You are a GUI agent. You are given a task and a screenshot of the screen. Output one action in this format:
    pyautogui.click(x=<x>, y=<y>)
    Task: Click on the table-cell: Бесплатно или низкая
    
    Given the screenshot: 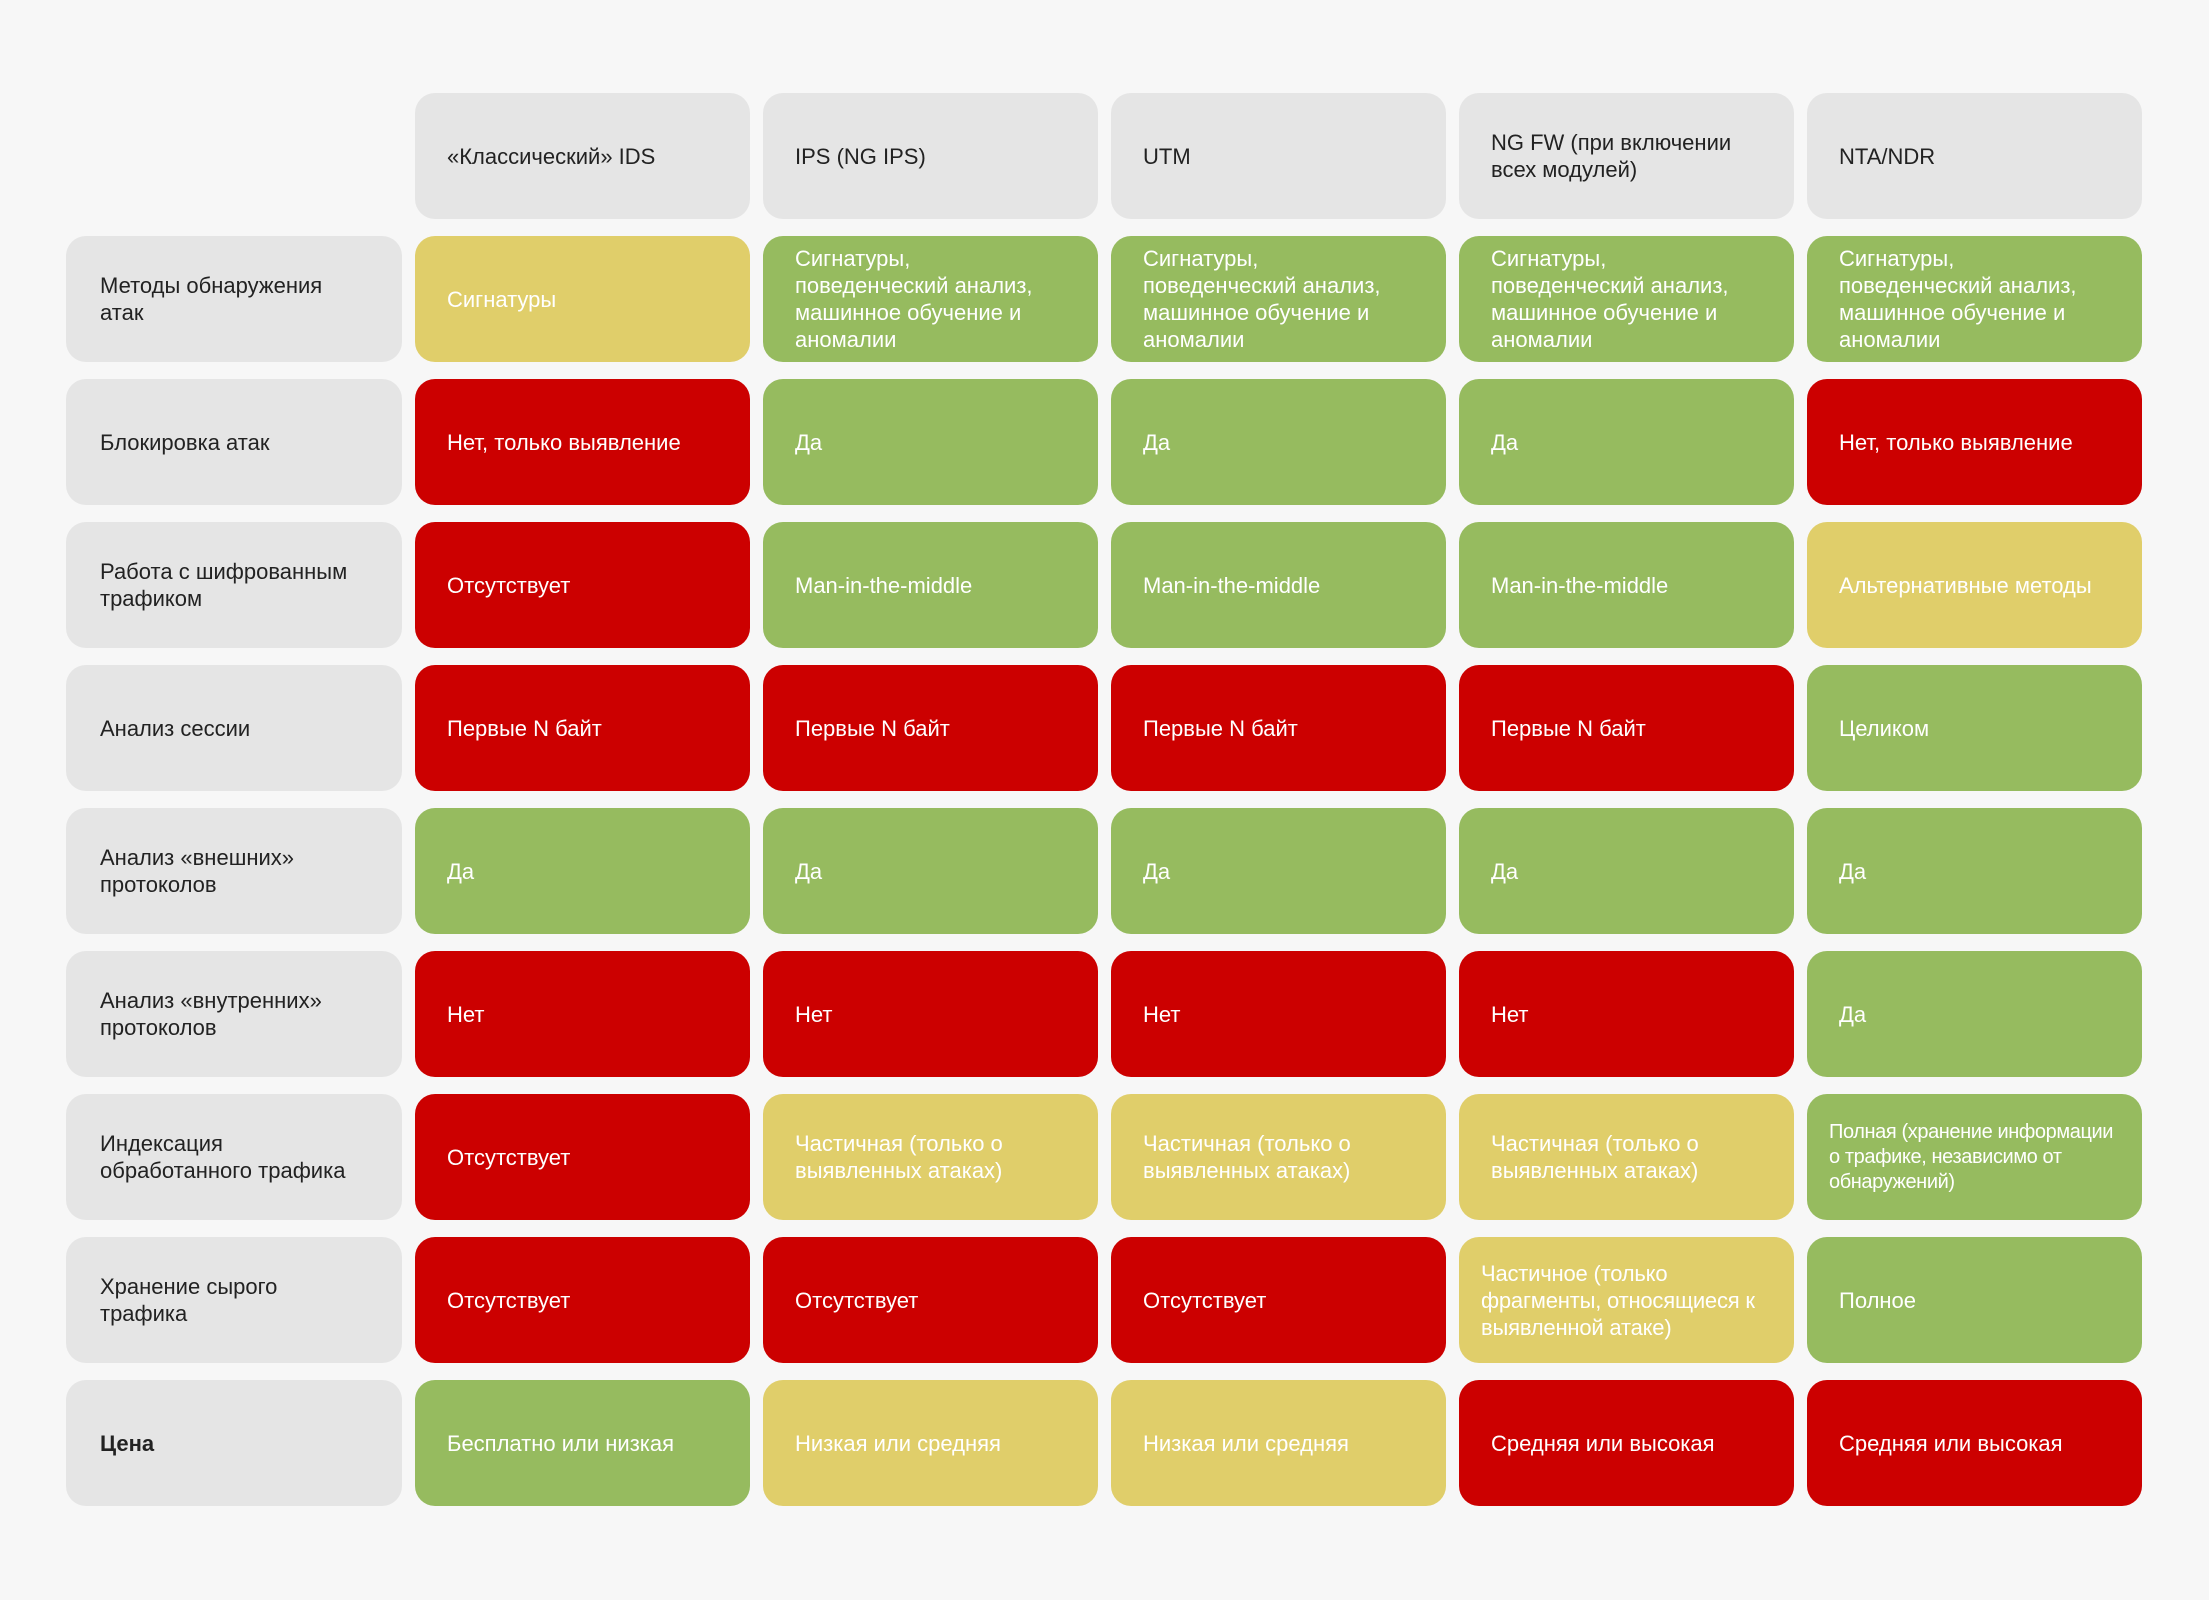 What is the action you would take?
    pyautogui.click(x=582, y=1443)
    